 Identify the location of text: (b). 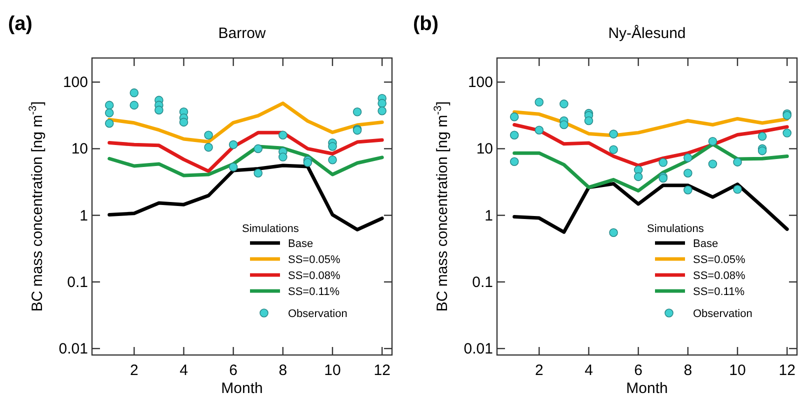
(426, 24).